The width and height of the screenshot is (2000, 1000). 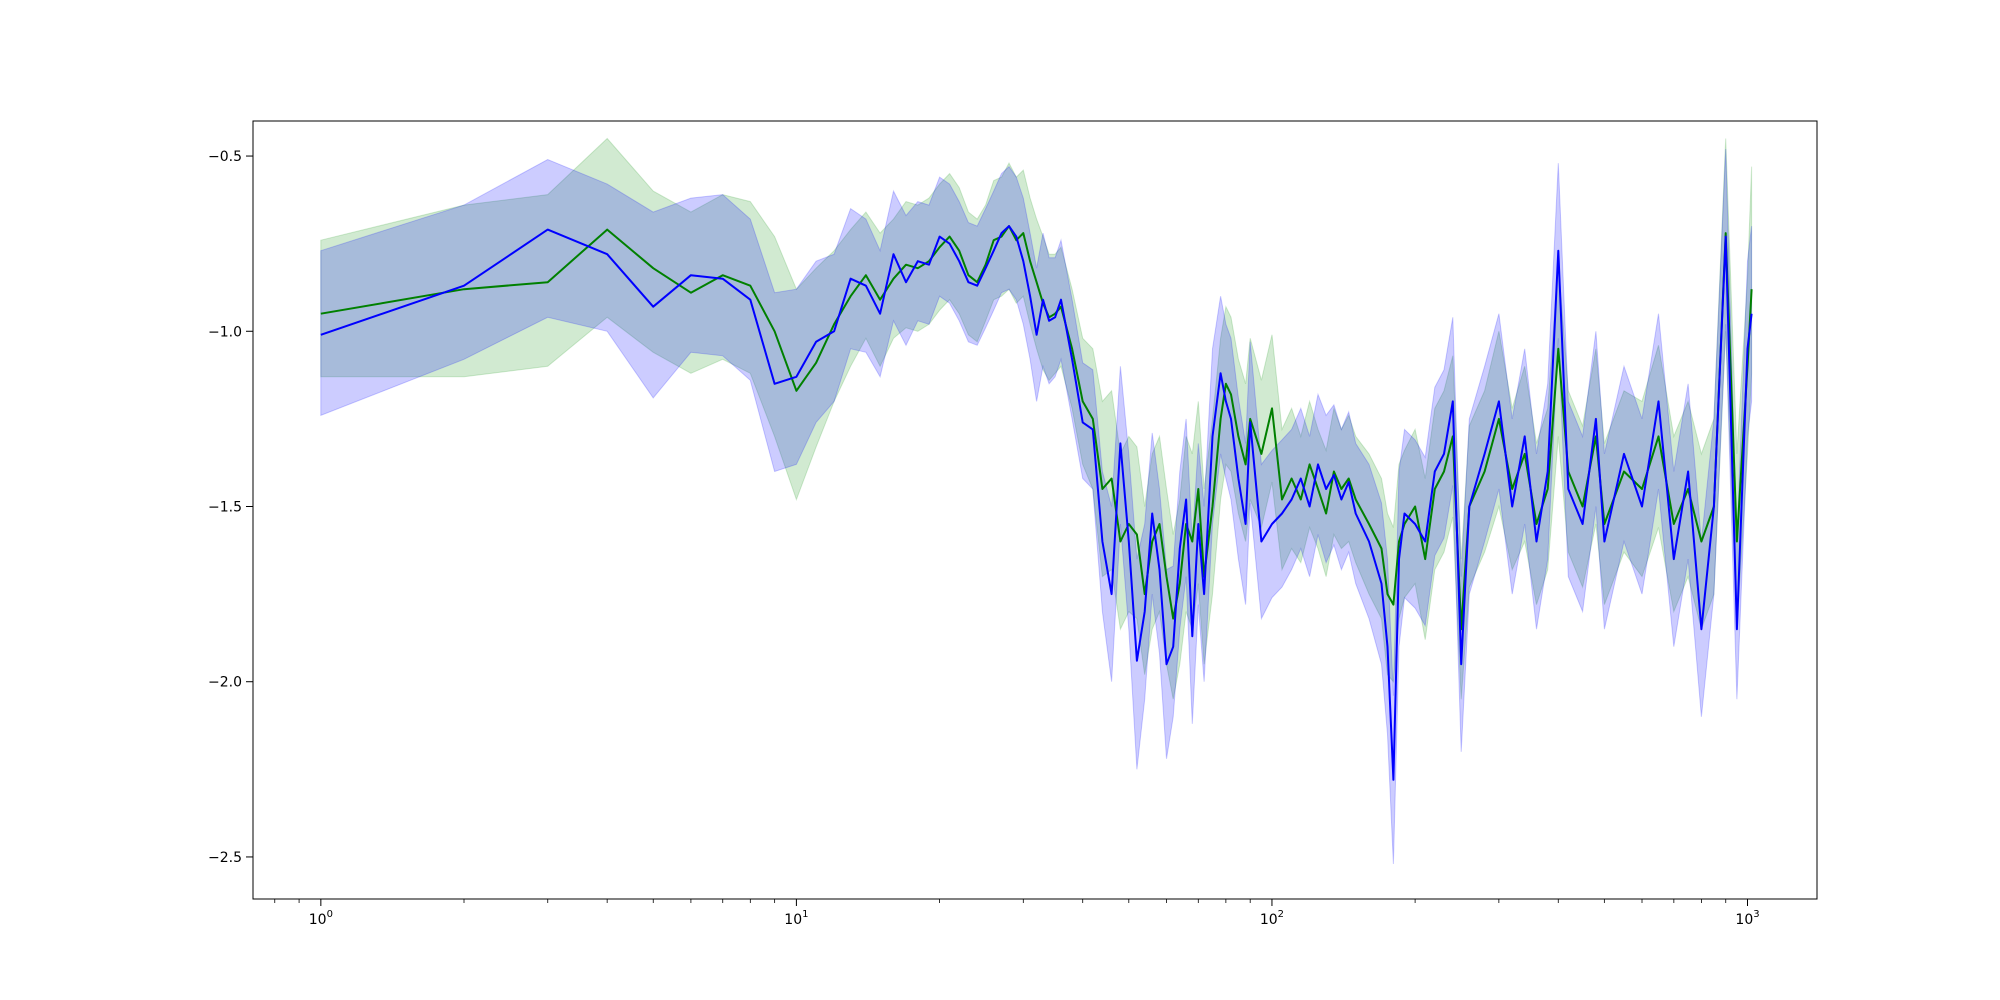 I want to click on y-tick-label: −1.0, so click(x=225, y=332).